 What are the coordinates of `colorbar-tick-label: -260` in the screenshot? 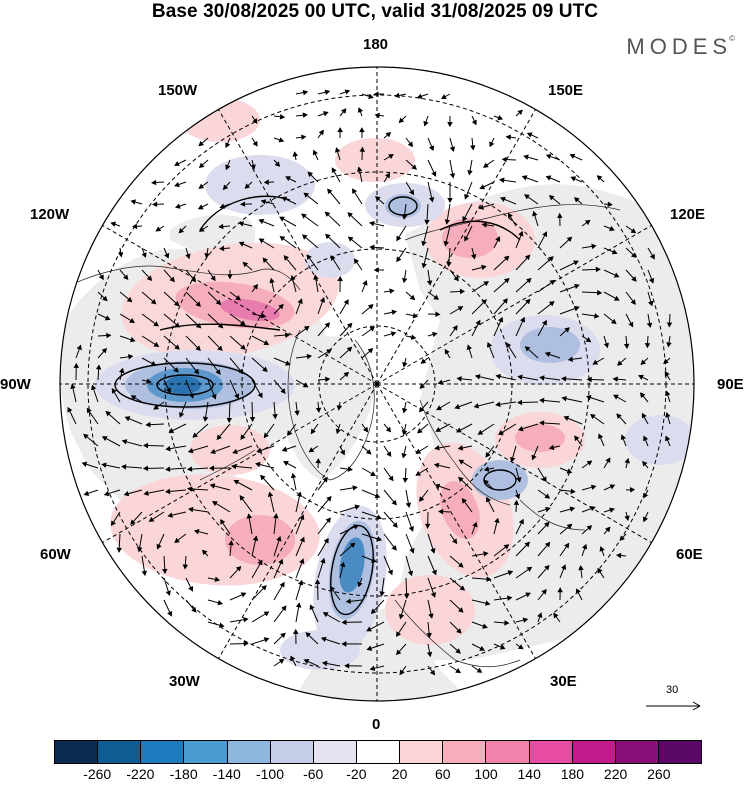 It's located at (97, 774).